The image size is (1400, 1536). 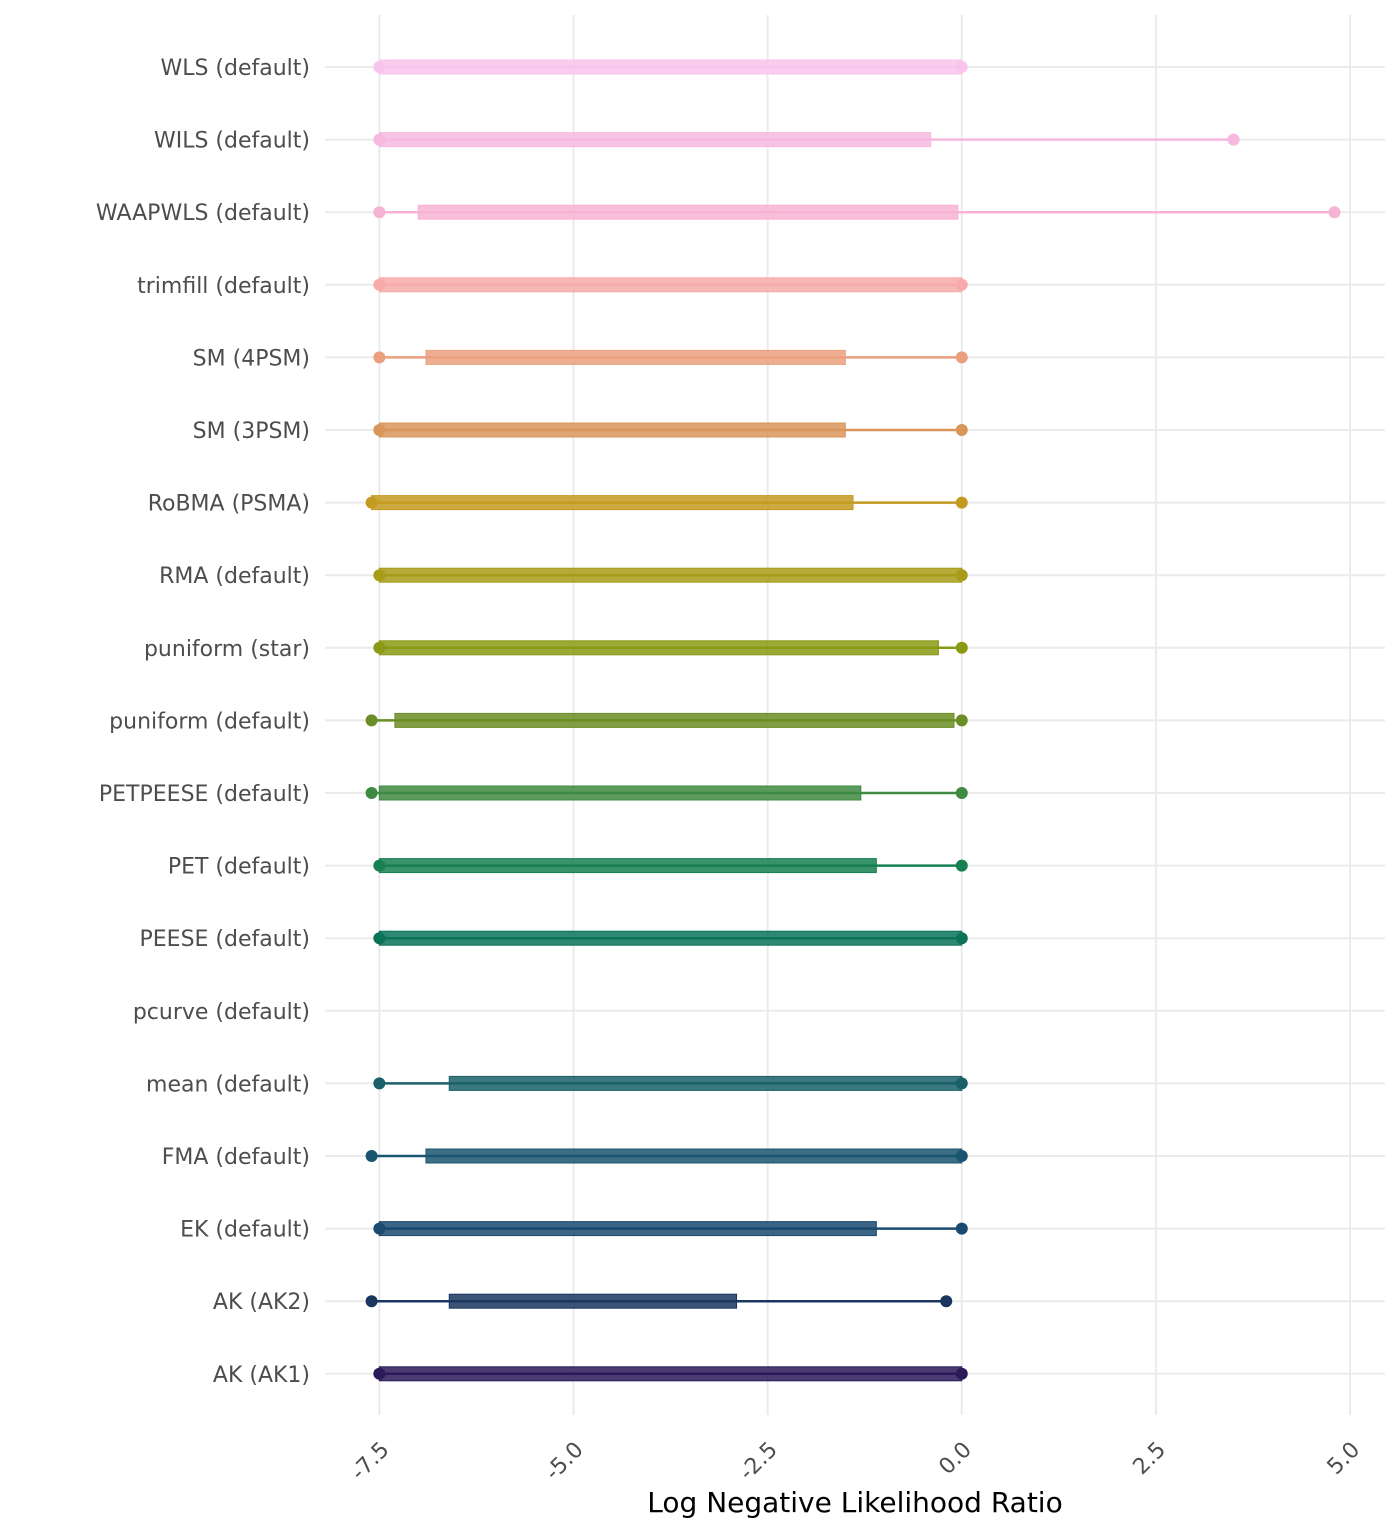 What do you see at coordinates (223, 286) in the screenshot?
I see `y-tick-label: trimfill (default)` at bounding box center [223, 286].